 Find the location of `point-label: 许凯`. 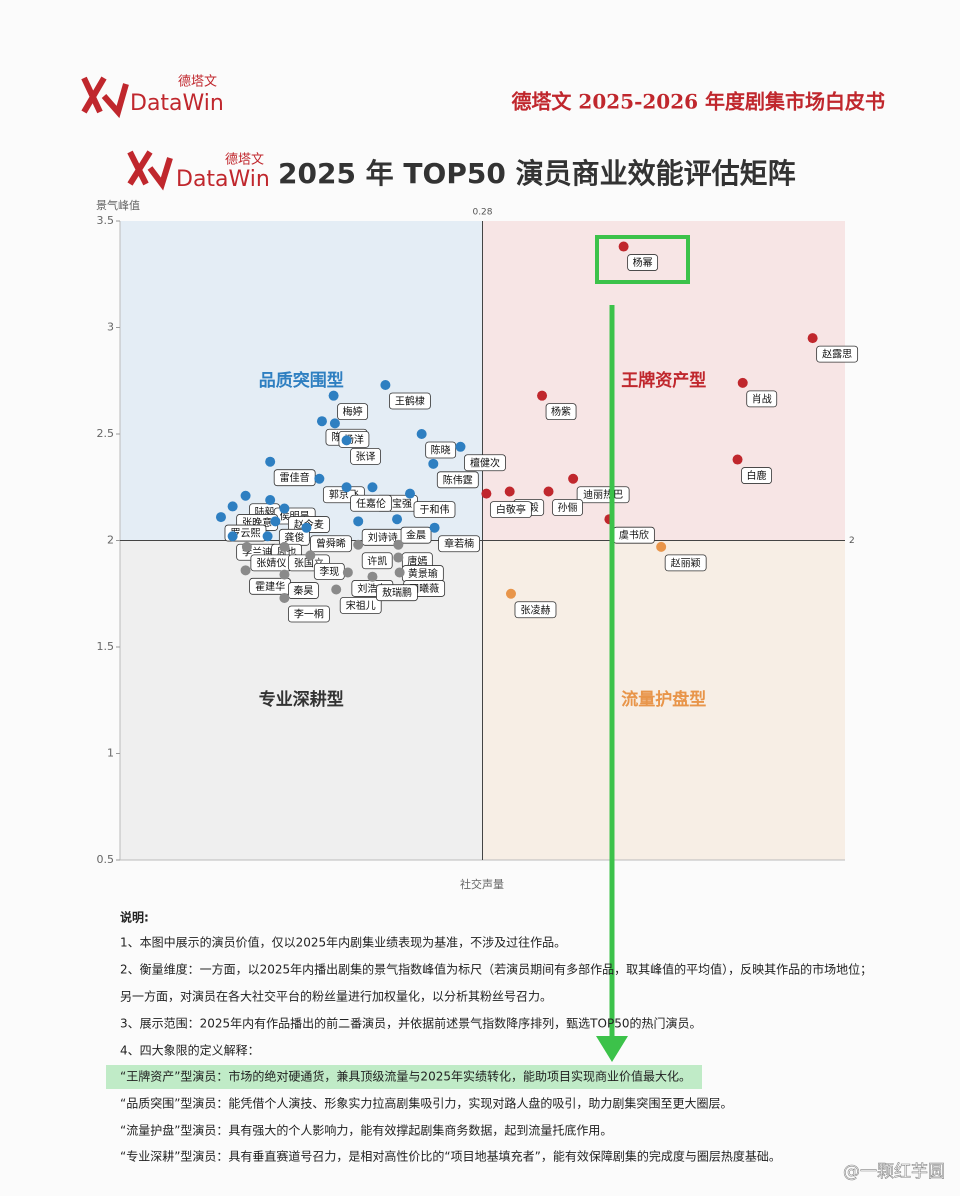

point-label: 许凯 is located at coordinates (377, 560).